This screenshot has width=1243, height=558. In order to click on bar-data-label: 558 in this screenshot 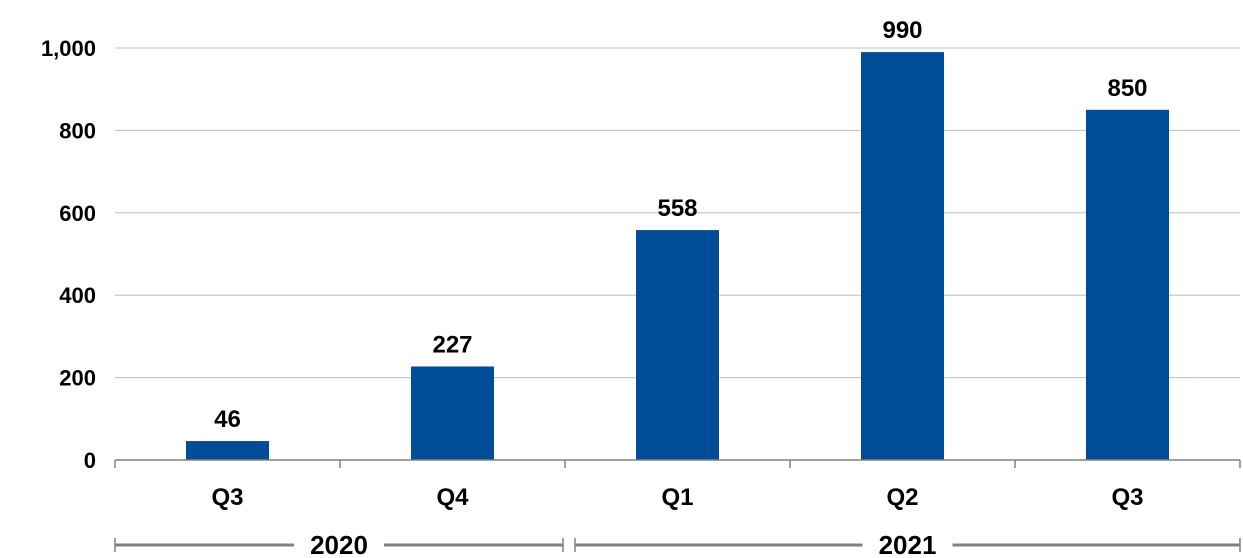, I will do `click(677, 208)`.